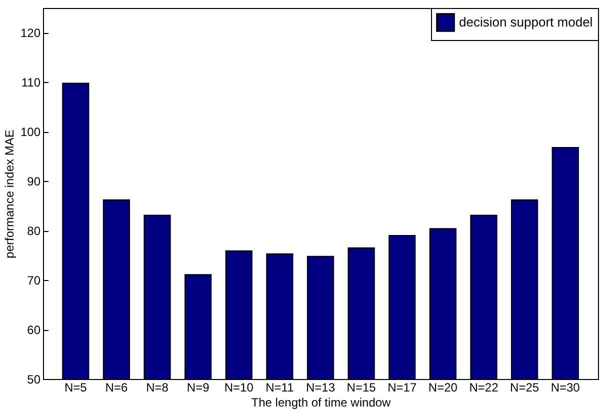 The image size is (604, 415). I want to click on y-tick-label: 60, so click(34, 330).